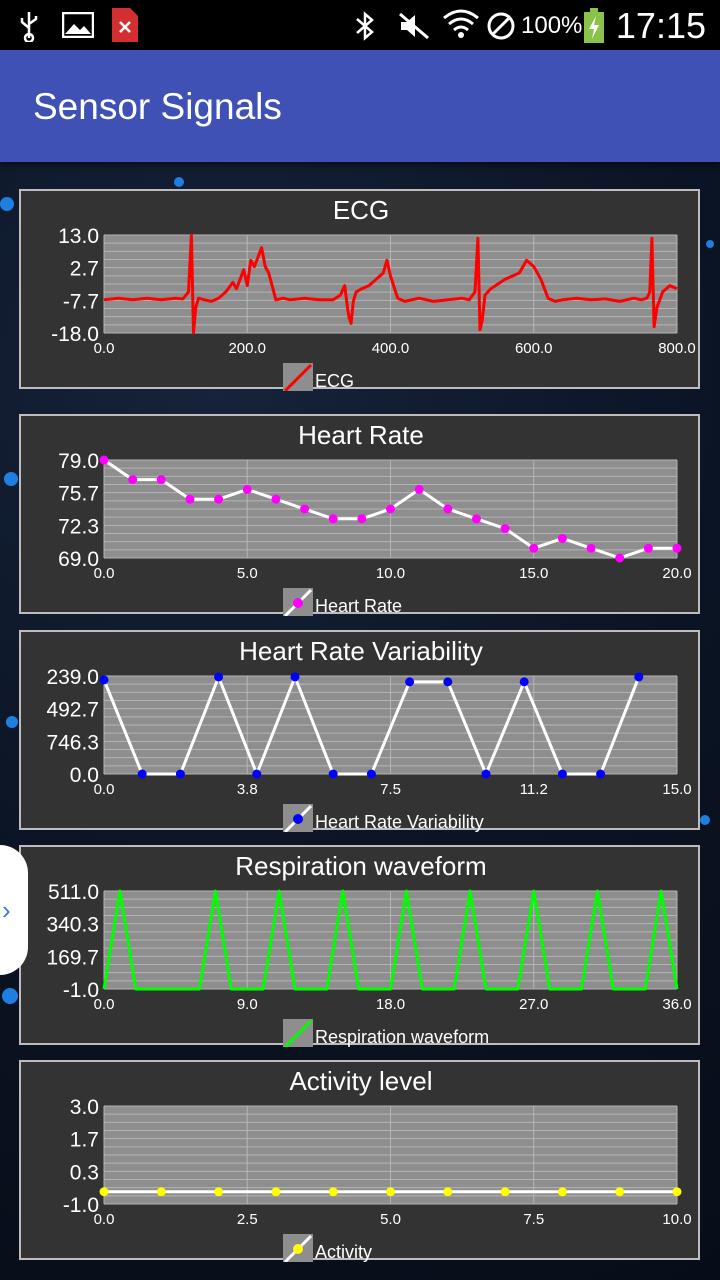 The image size is (720, 1280). I want to click on app-bar: Sensor Signals, so click(360, 106).